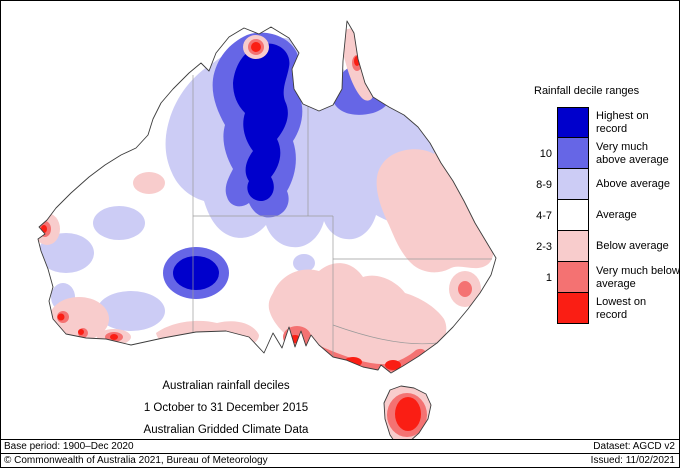  I want to click on legend-label: Lowest on record, so click(621, 308).